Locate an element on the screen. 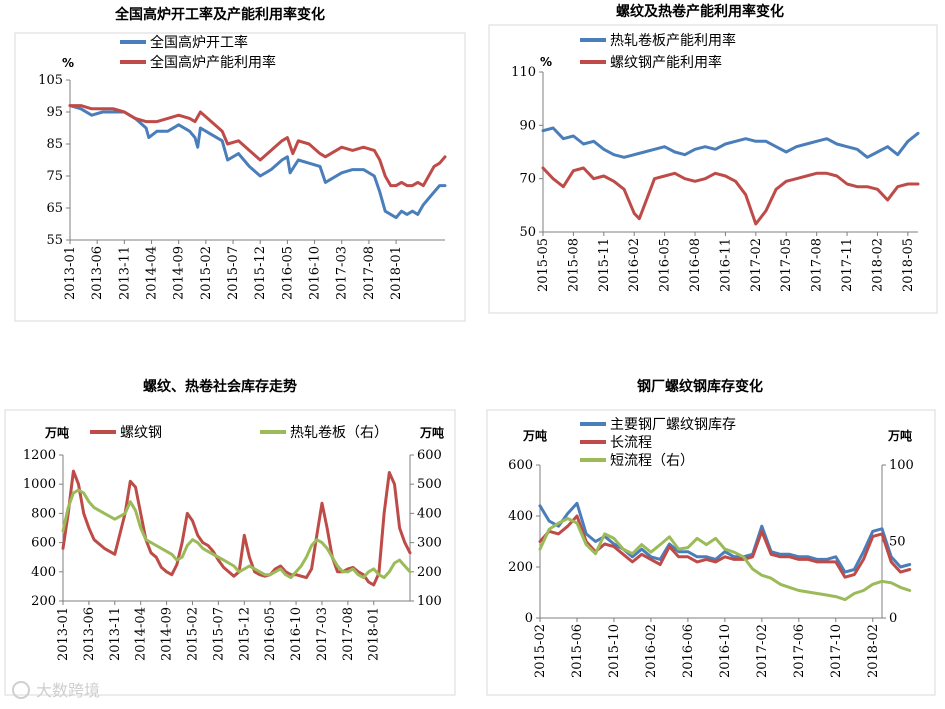 This screenshot has width=945, height=709. legend-label: 螺纹钢产能利用率 is located at coordinates (666, 62).